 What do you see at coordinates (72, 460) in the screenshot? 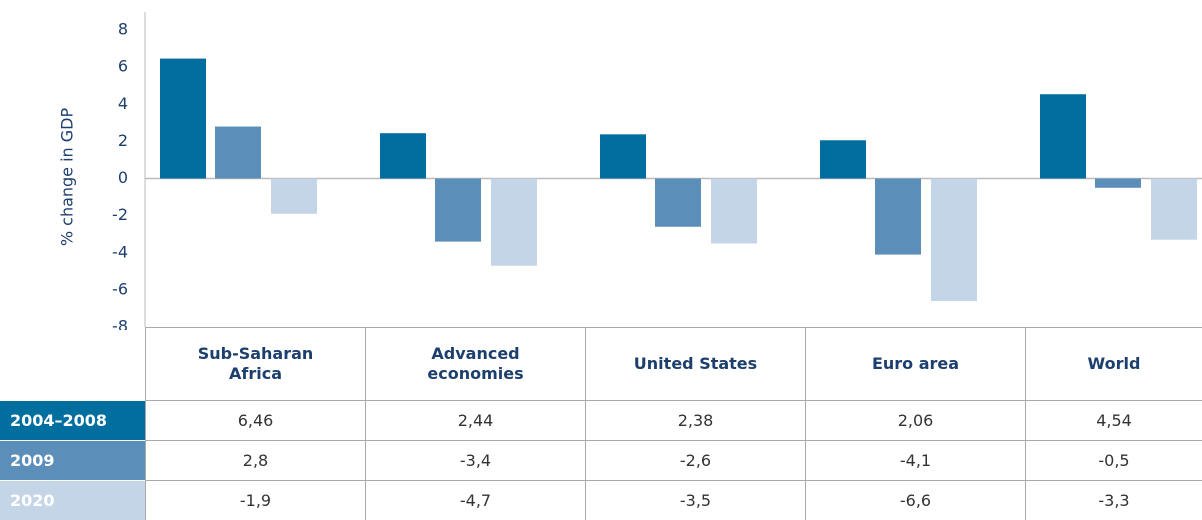
I see `row-label: 2009` at bounding box center [72, 460].